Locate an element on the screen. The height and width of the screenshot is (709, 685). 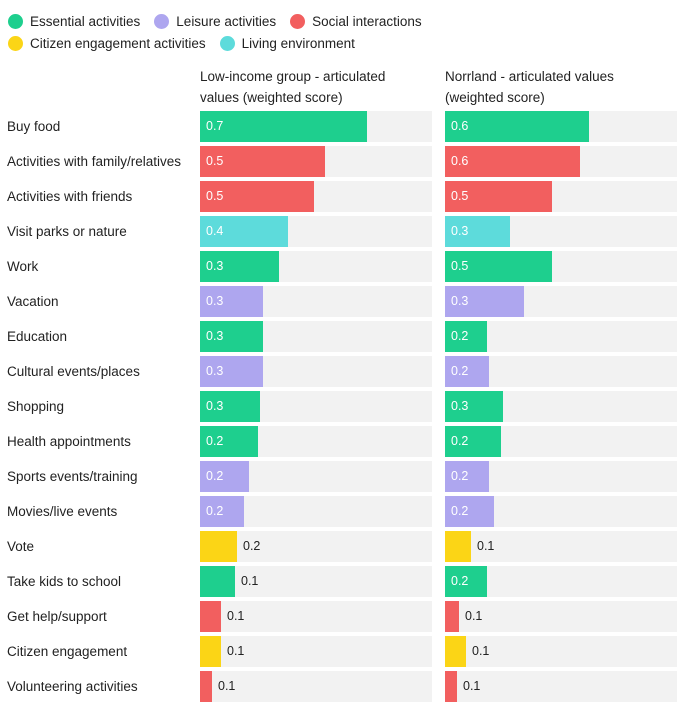
panel-title-norrland-line-2: (weighted score) is located at coordinates (495, 97).